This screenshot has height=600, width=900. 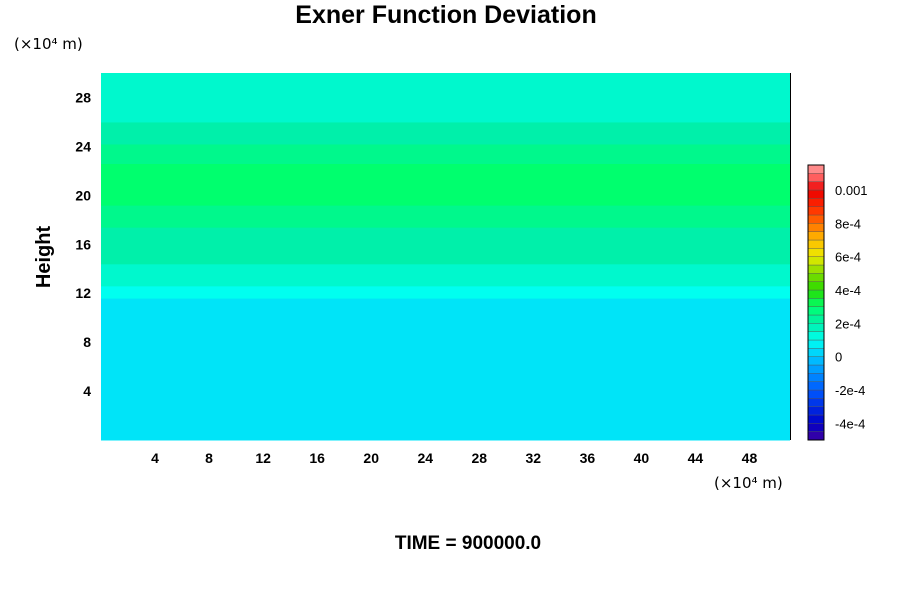 What do you see at coordinates (83, 293) in the screenshot?
I see `y-tick-label: 12` at bounding box center [83, 293].